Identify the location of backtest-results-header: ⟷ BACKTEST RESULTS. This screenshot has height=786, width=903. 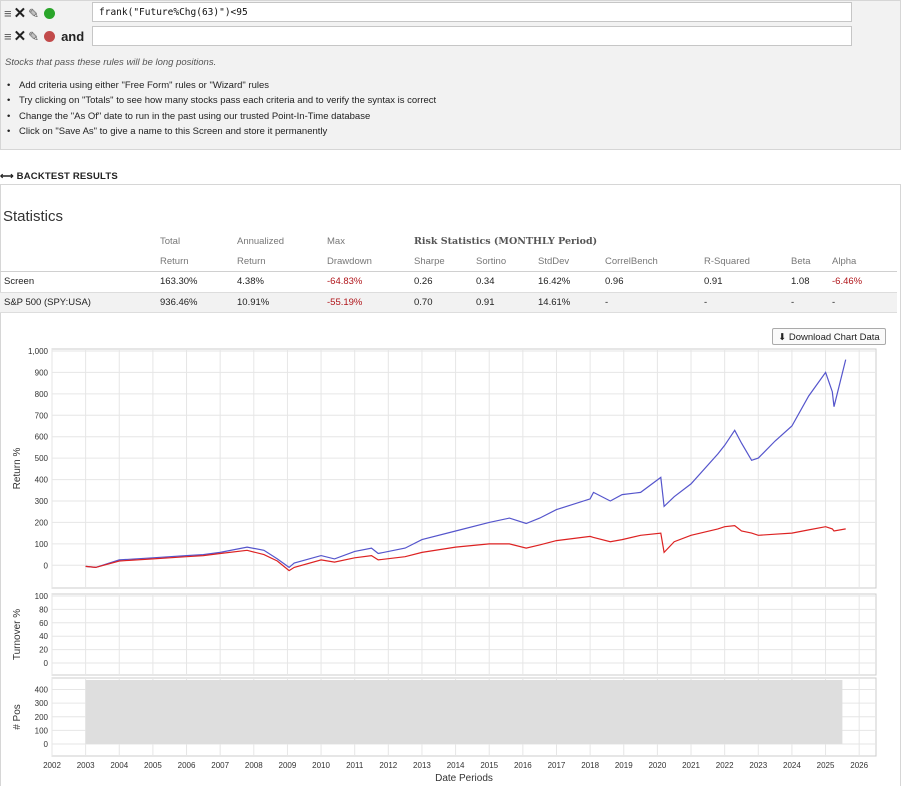
(59, 176).